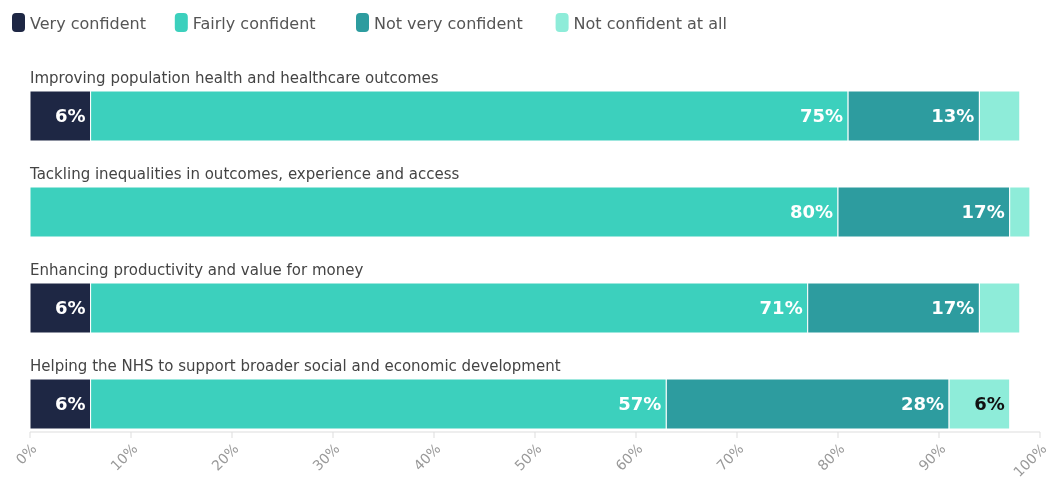  What do you see at coordinates (923, 404) in the screenshot?
I see `data-label: 28%` at bounding box center [923, 404].